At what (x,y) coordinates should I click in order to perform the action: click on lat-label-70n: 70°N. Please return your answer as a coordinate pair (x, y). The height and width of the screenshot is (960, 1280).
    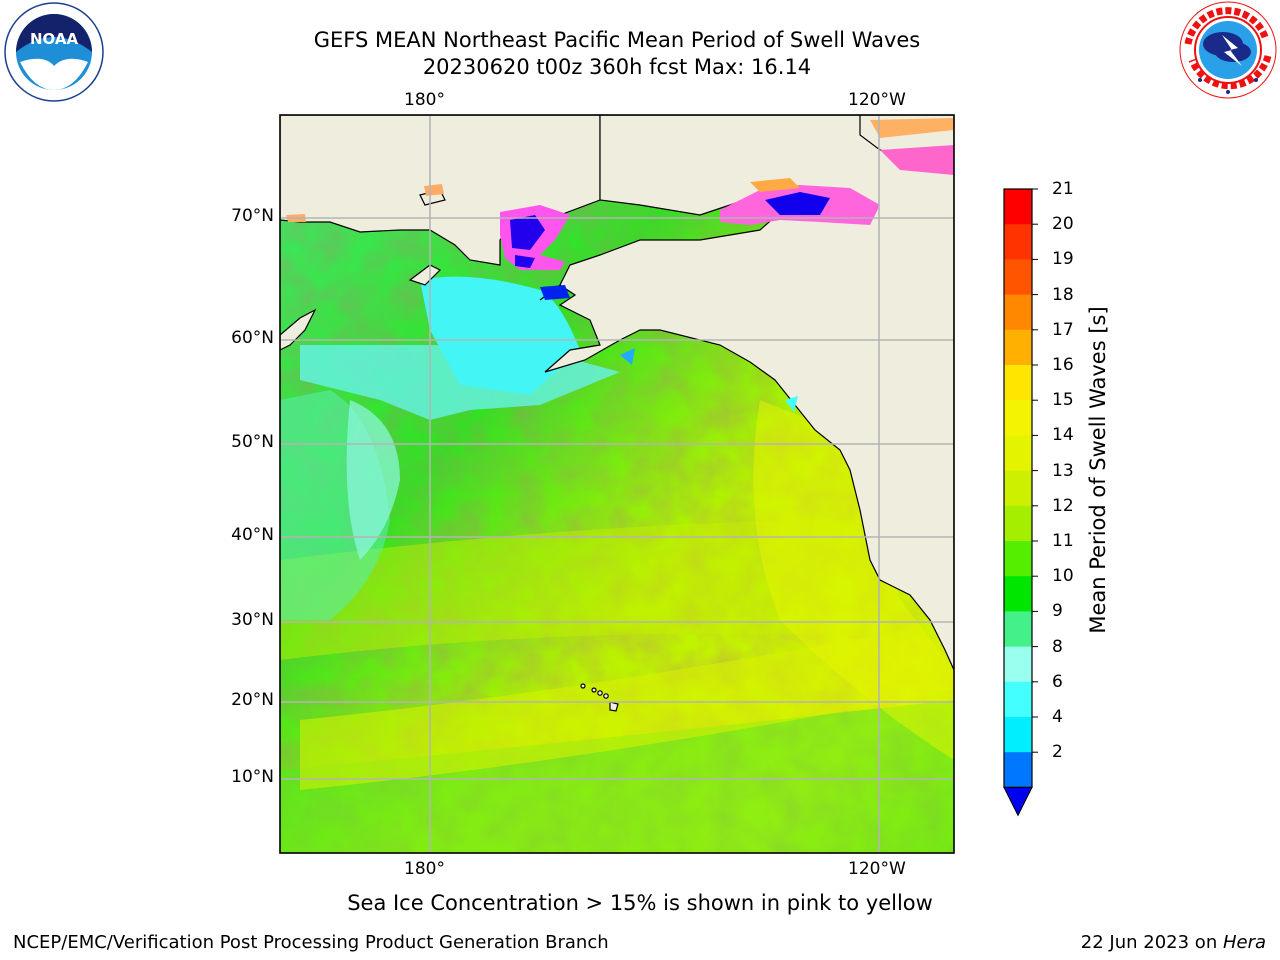
    Looking at the image, I should click on (252, 216).